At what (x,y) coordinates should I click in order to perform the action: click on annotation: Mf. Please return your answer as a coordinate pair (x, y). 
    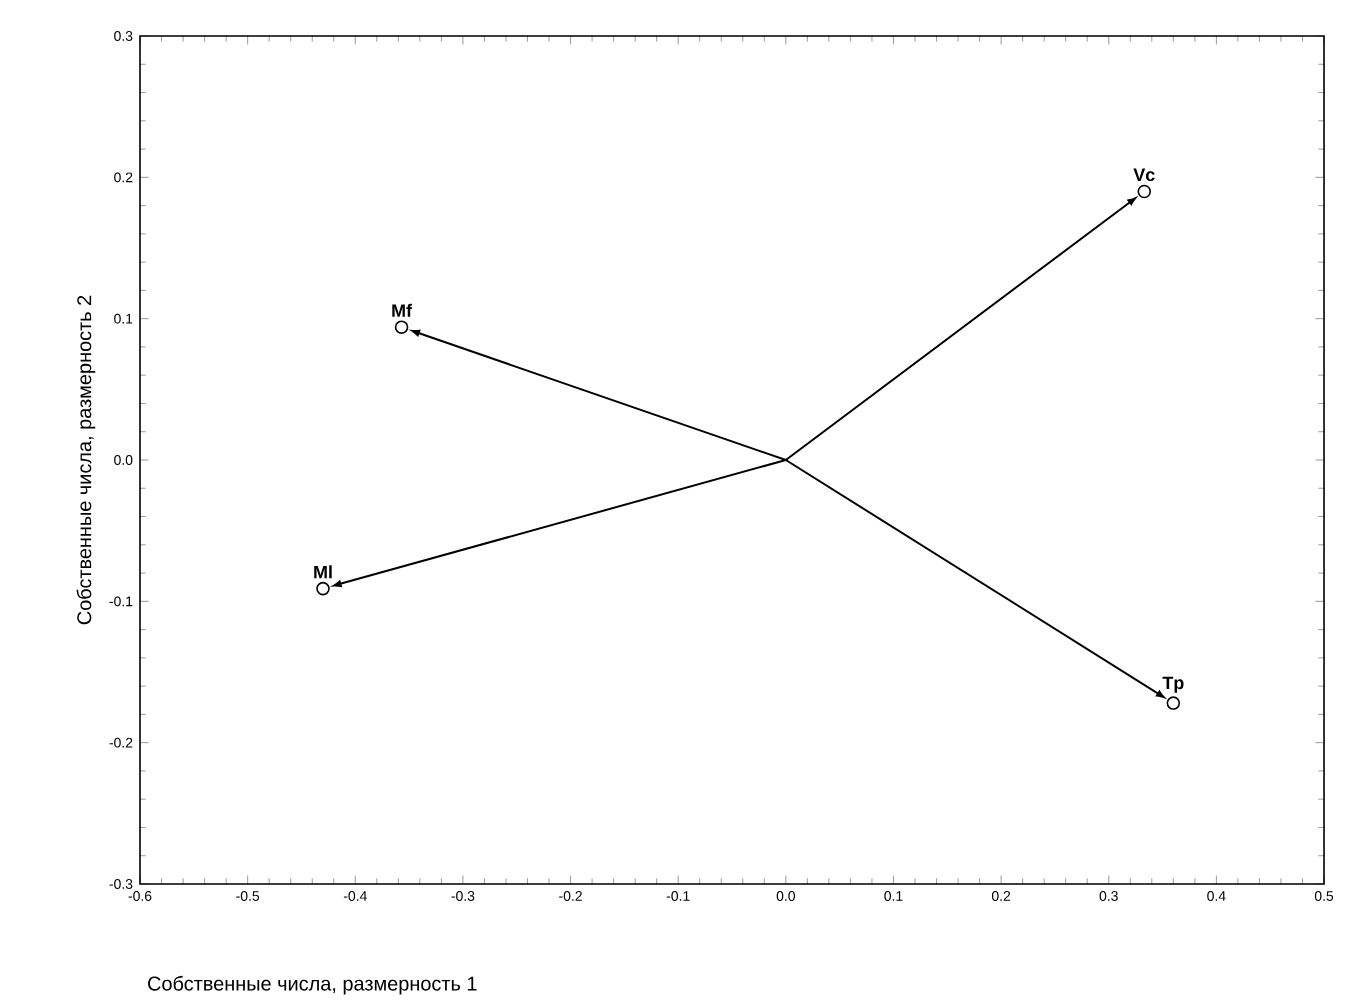
    Looking at the image, I should click on (402, 311).